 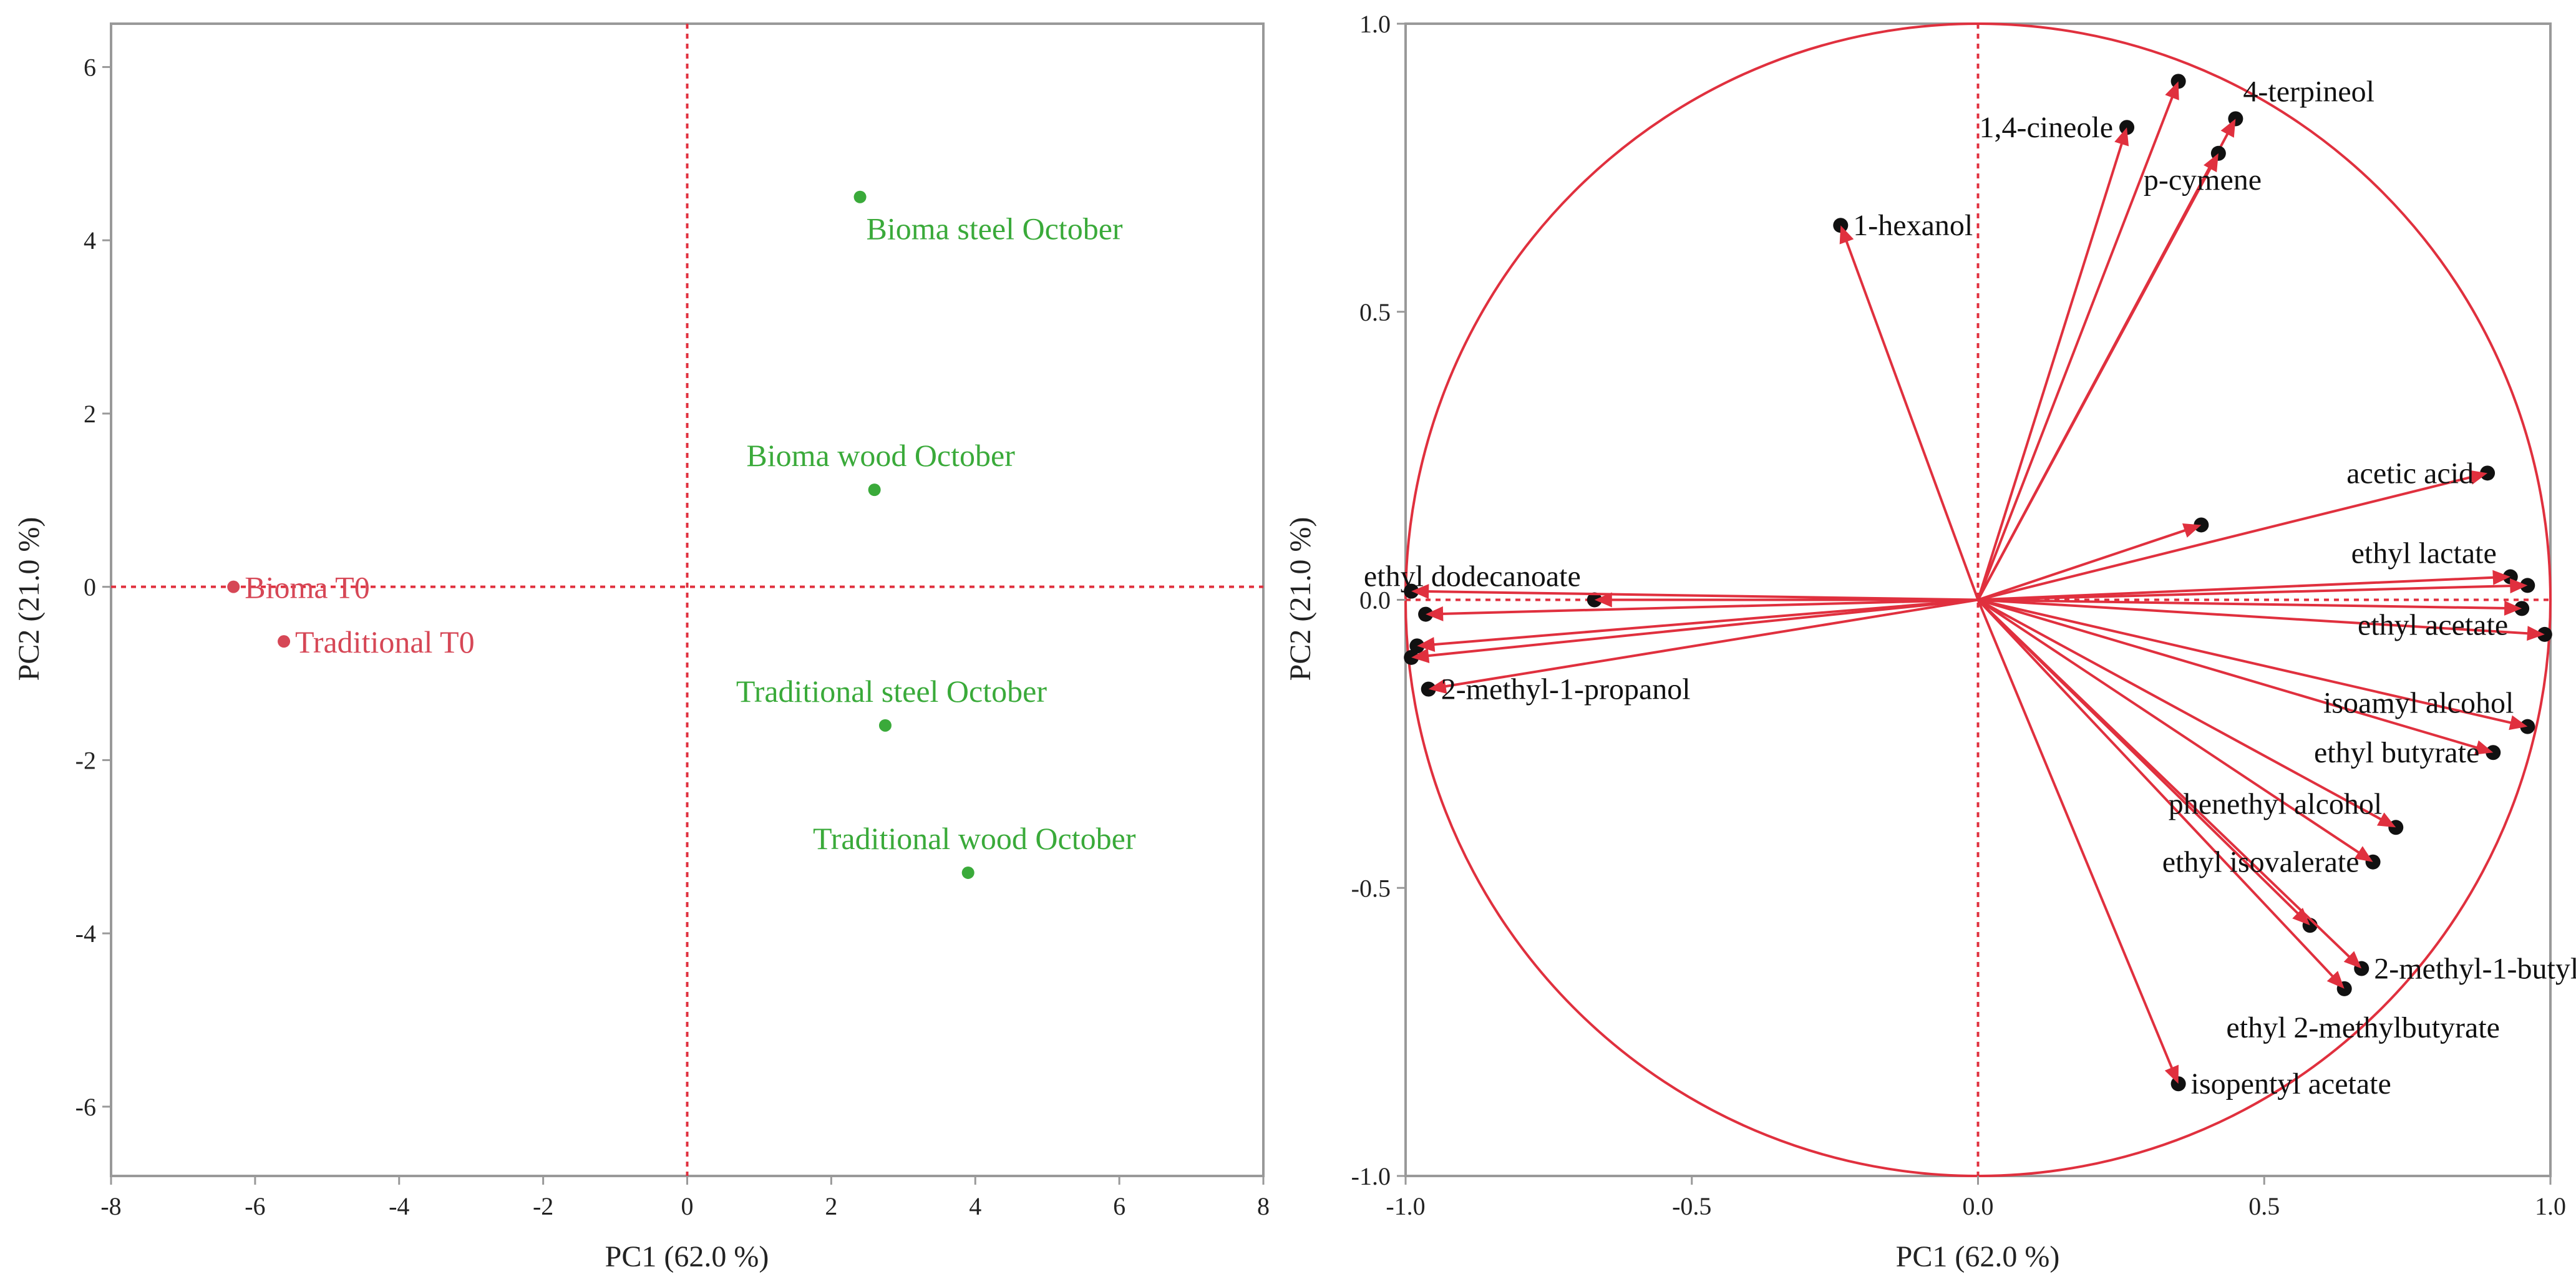 I want to click on score-y-tick-label: 2, so click(x=90, y=414).